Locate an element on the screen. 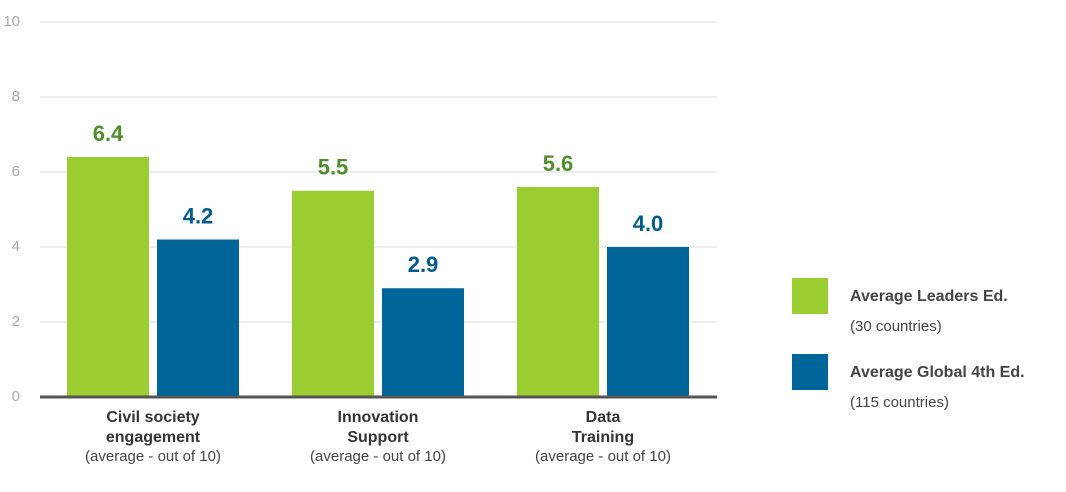 This screenshot has height=492, width=1066. value-label: 5.5 is located at coordinates (333, 167).